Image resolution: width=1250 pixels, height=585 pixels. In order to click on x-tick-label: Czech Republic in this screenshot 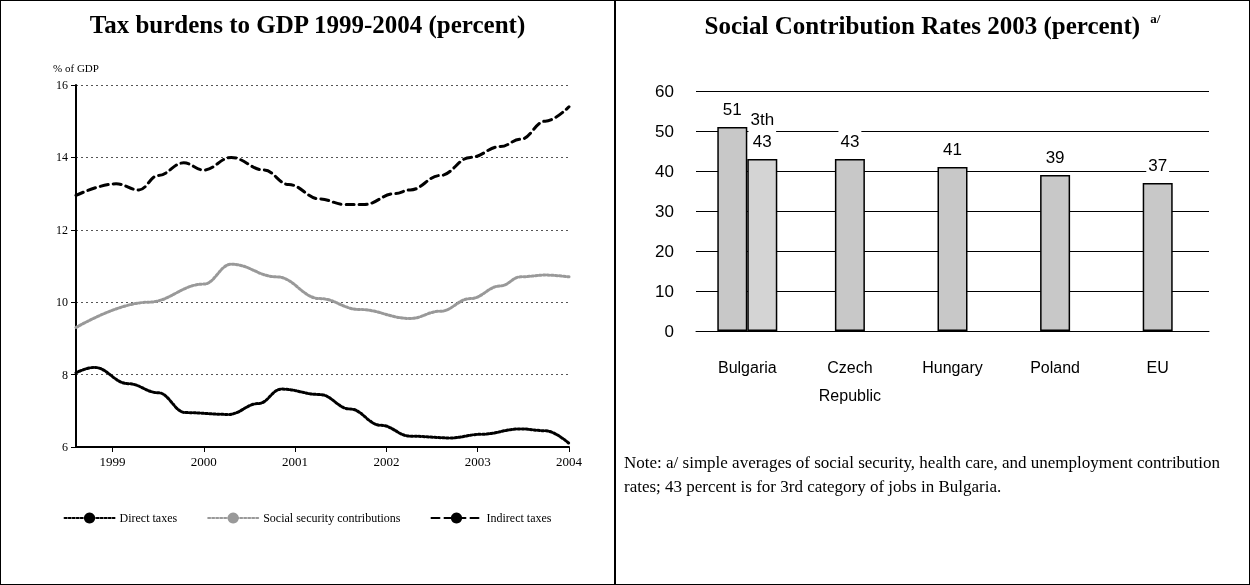, I will do `click(850, 381)`.